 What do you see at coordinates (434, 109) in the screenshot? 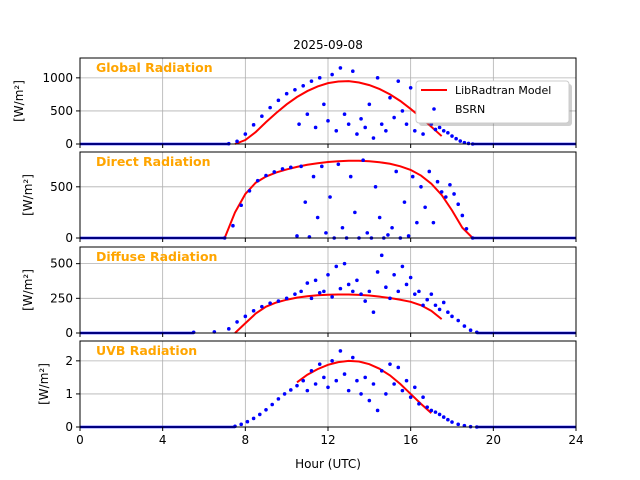
I see `legend-obs-swatch` at bounding box center [434, 109].